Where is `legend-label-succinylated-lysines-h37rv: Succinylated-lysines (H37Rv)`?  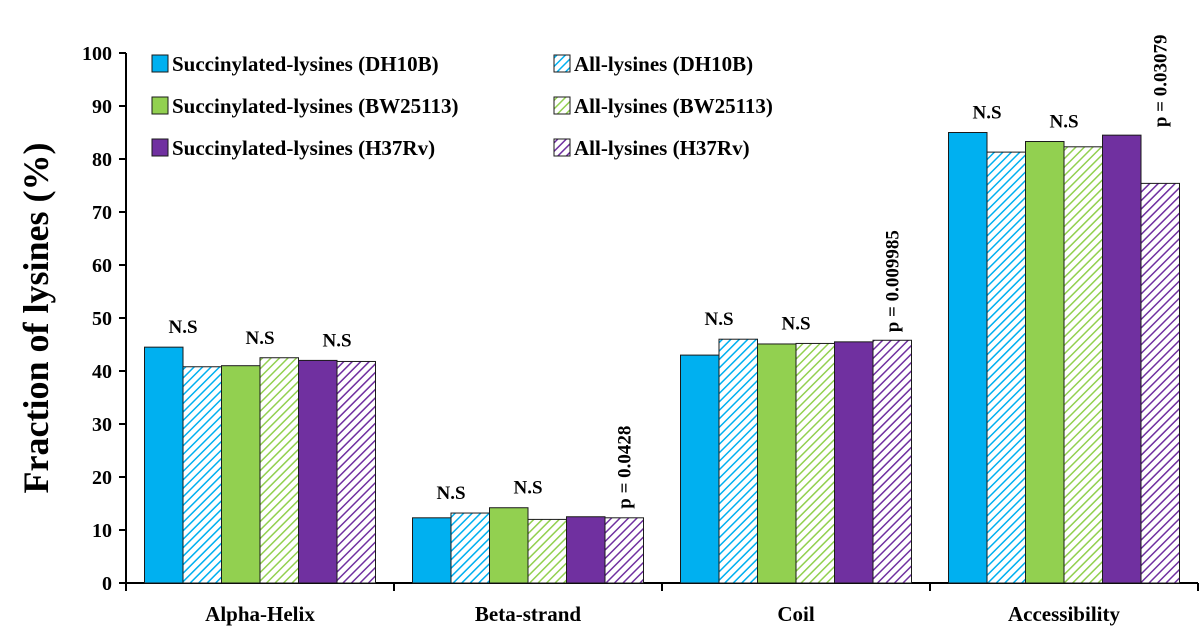 legend-label-succinylated-lysines-h37rv: Succinylated-lysines (H37Rv) is located at coordinates (303, 148).